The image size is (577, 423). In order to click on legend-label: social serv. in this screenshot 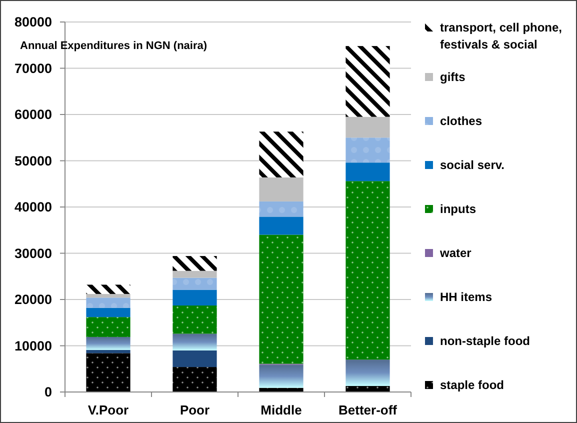, I will do `click(472, 165)`.